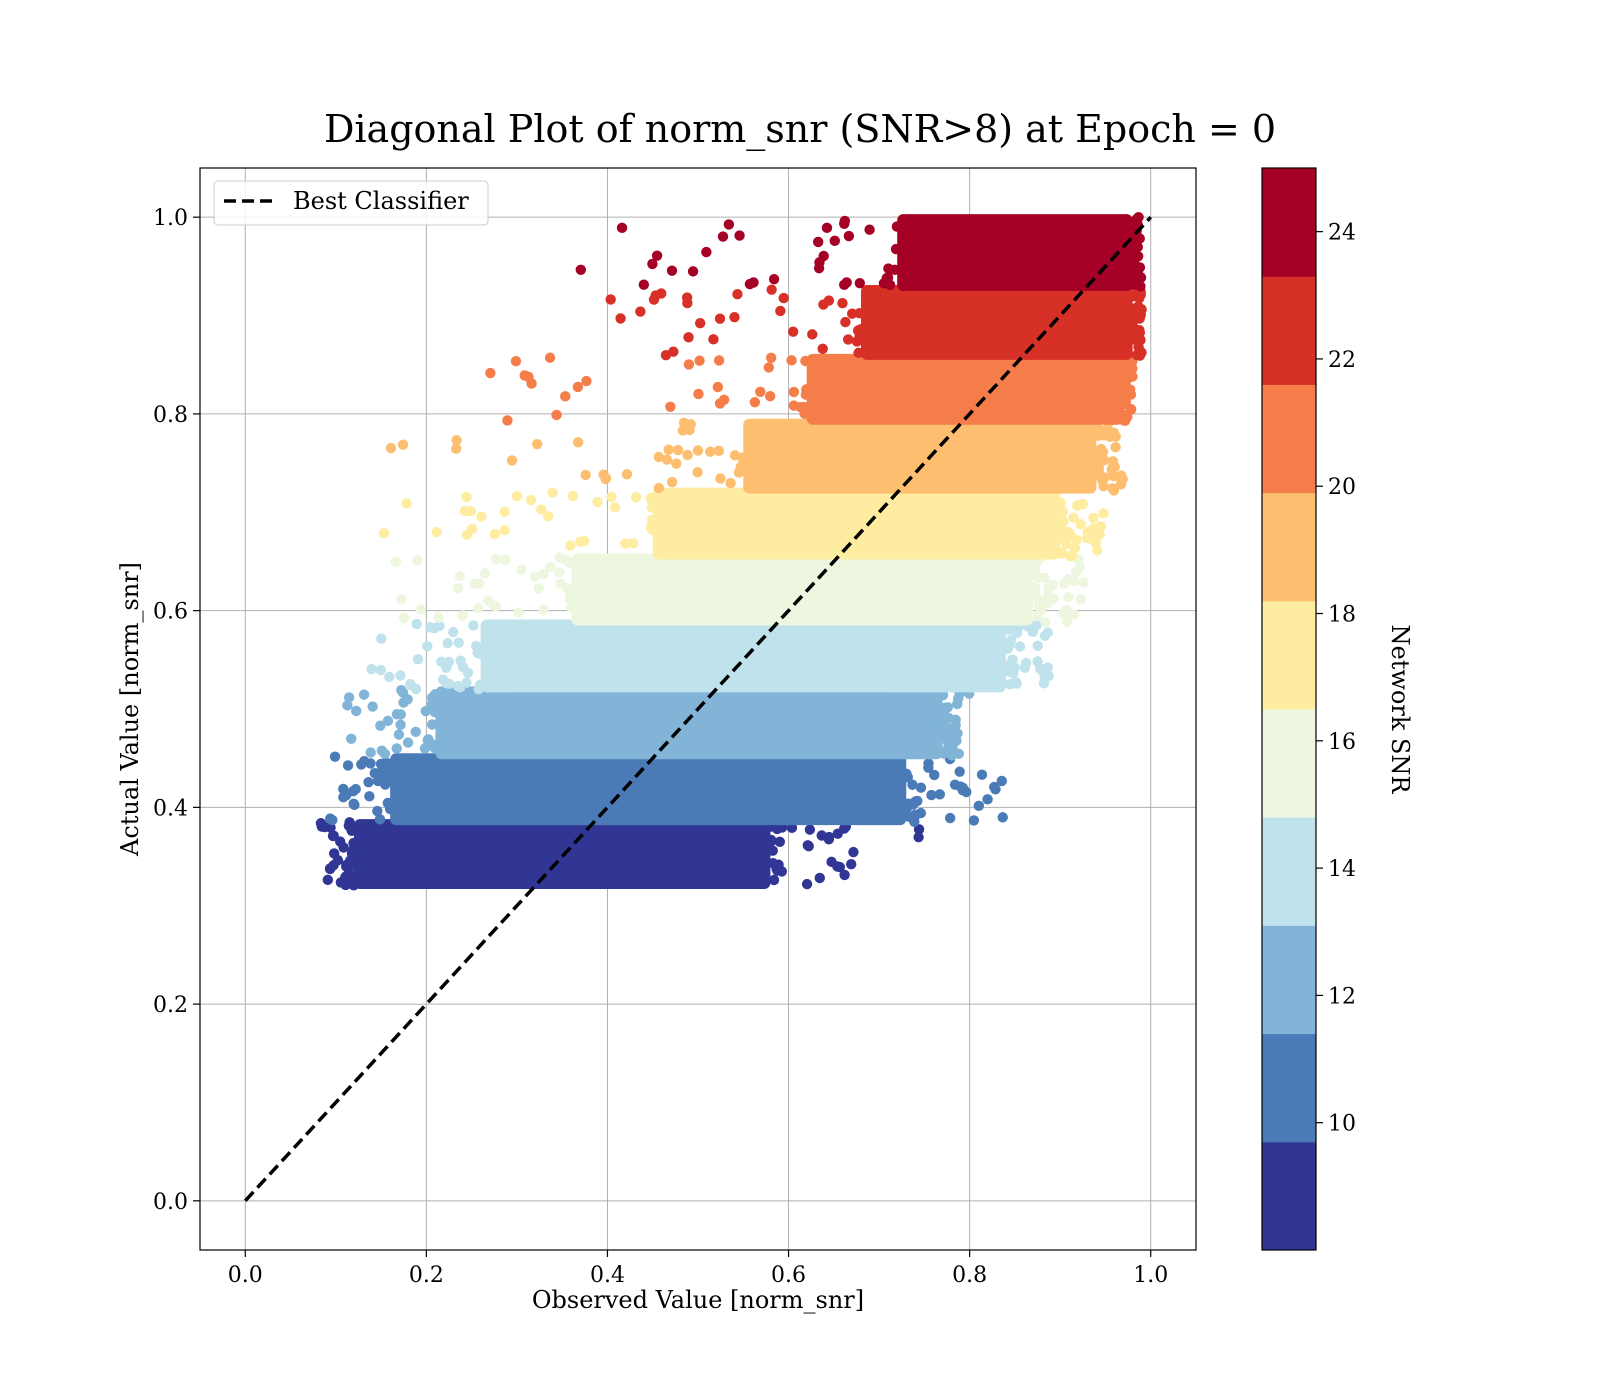 This screenshot has height=1400, width=1600. I want to click on colorbar: 10 12 14 16 18 20 22 24, so click(1308, 709).